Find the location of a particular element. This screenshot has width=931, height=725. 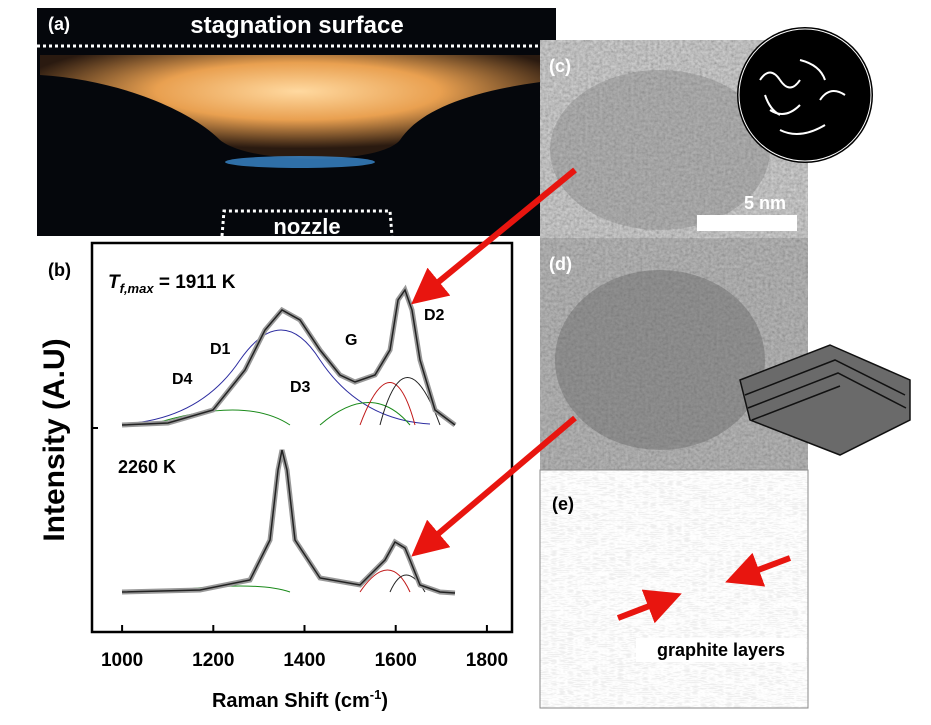

y-axis-label: Intensity (A.U) is located at coordinates (54, 439).